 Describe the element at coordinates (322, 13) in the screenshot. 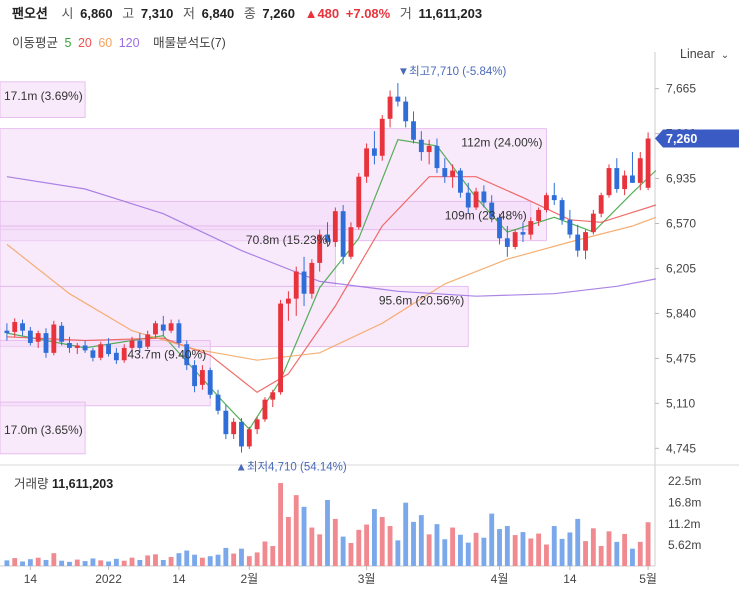

I see `change-value: ▲480` at that location.